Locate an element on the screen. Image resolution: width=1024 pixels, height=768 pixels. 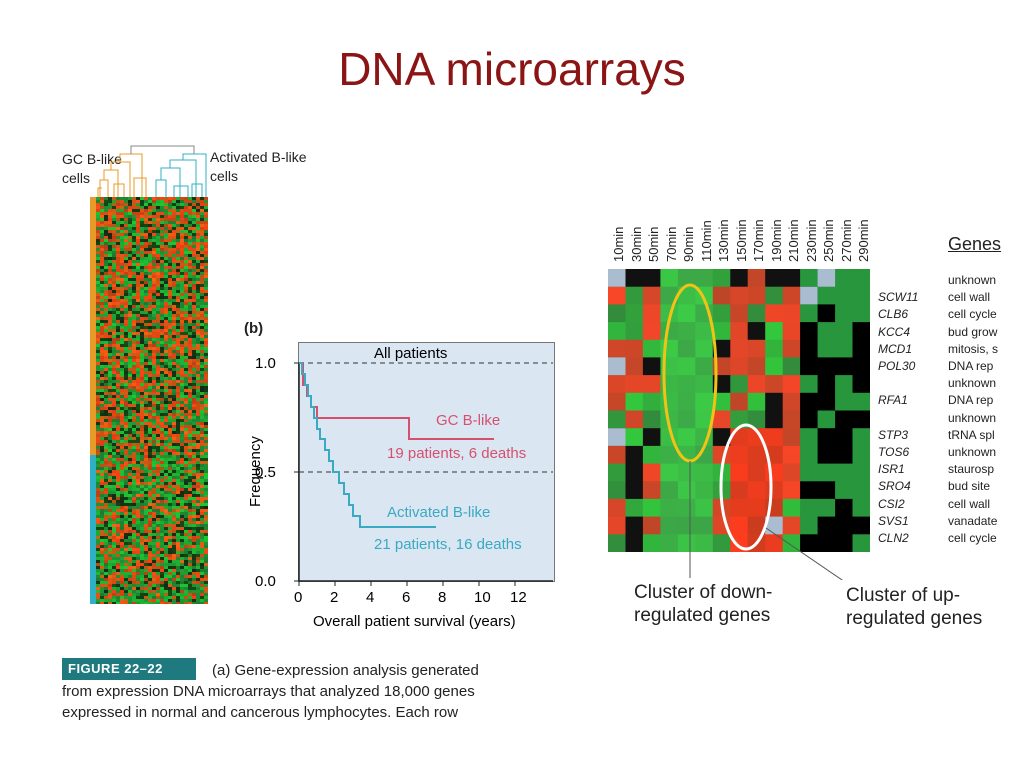
x-ticks: 0 2 4 6 8 10 12 is located at coordinates (410, 593).